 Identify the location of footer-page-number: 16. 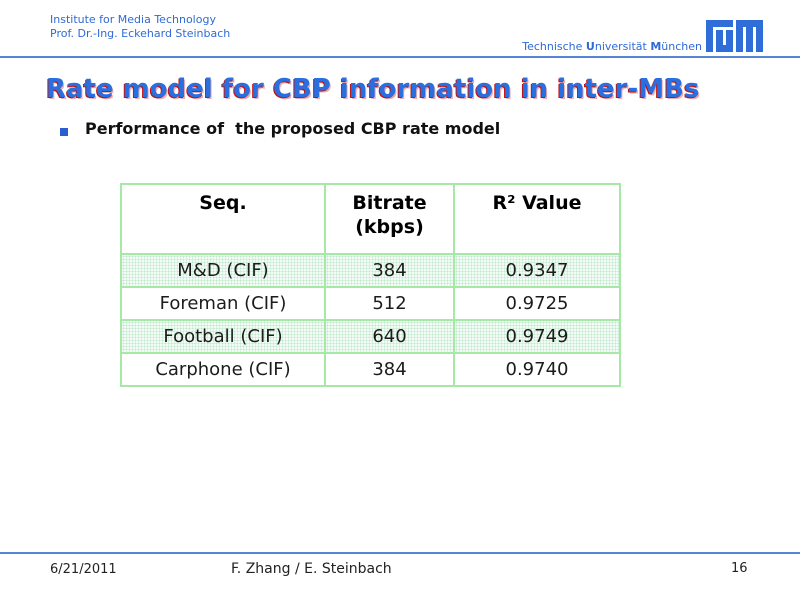
(739, 568).